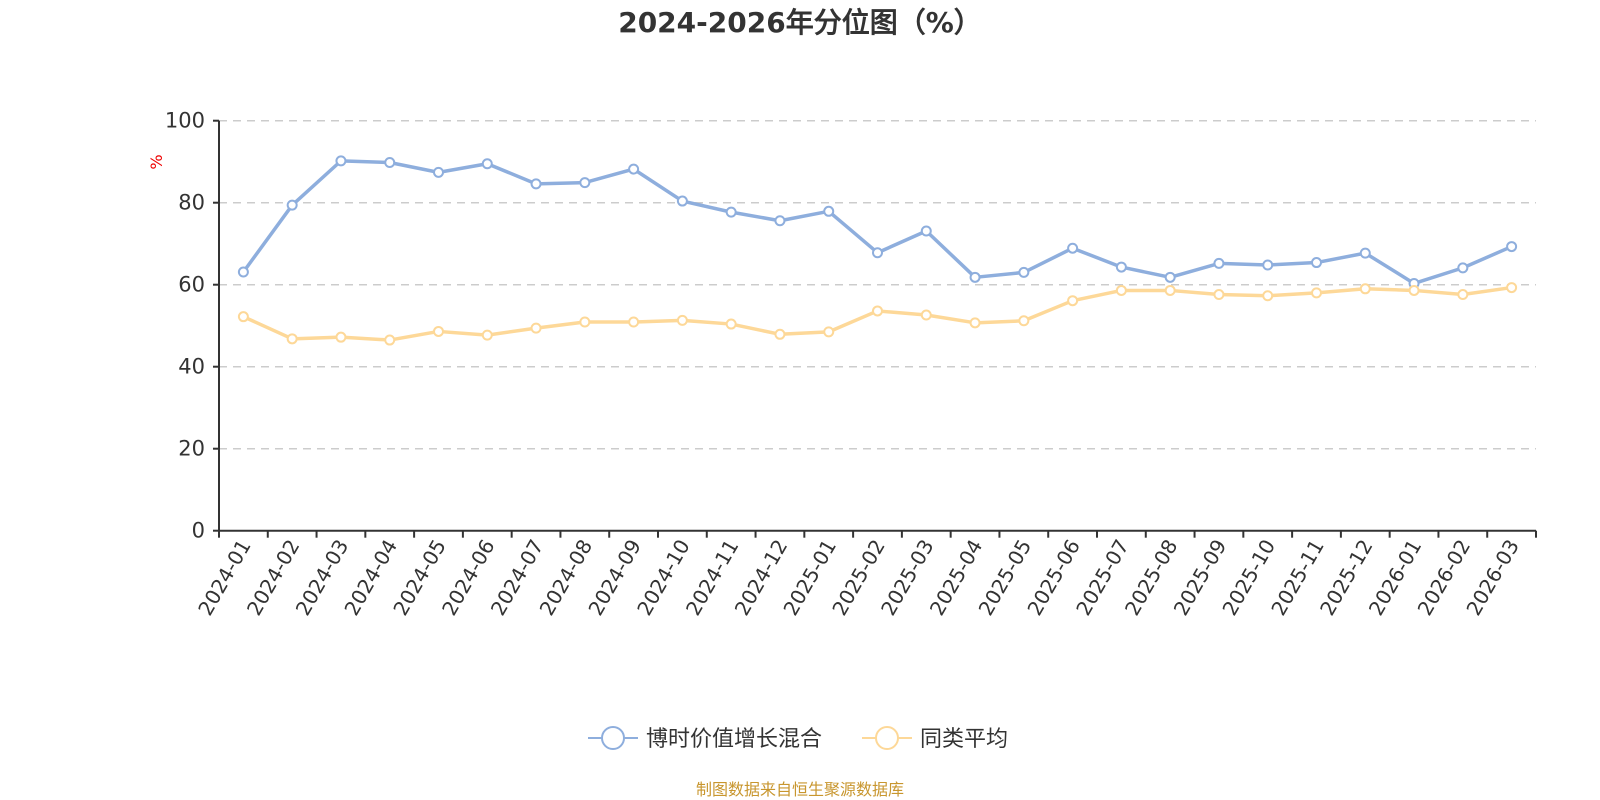 The image size is (1600, 800). I want to click on chart-title: 2024-2026年分位图（%）, so click(800, 22).